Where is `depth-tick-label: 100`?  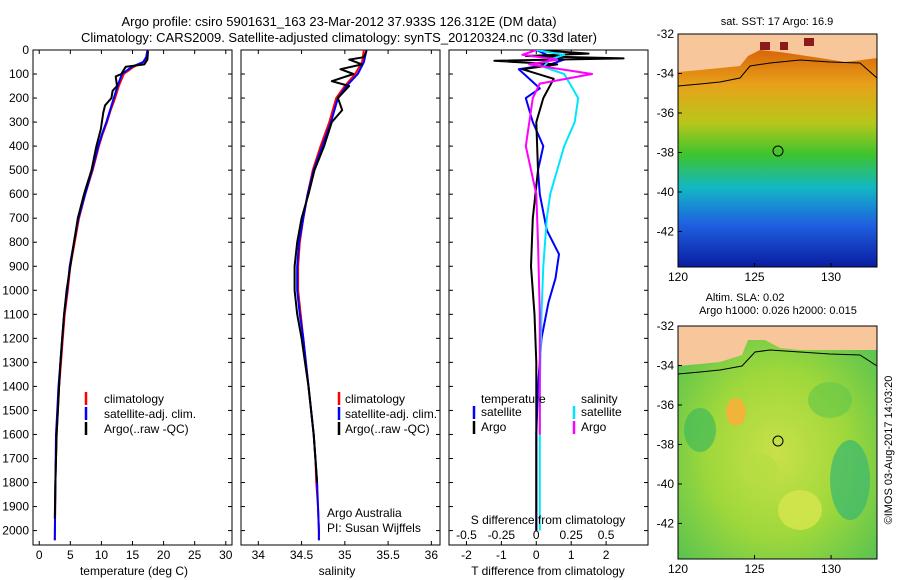 depth-tick-label: 100 is located at coordinates (19, 74).